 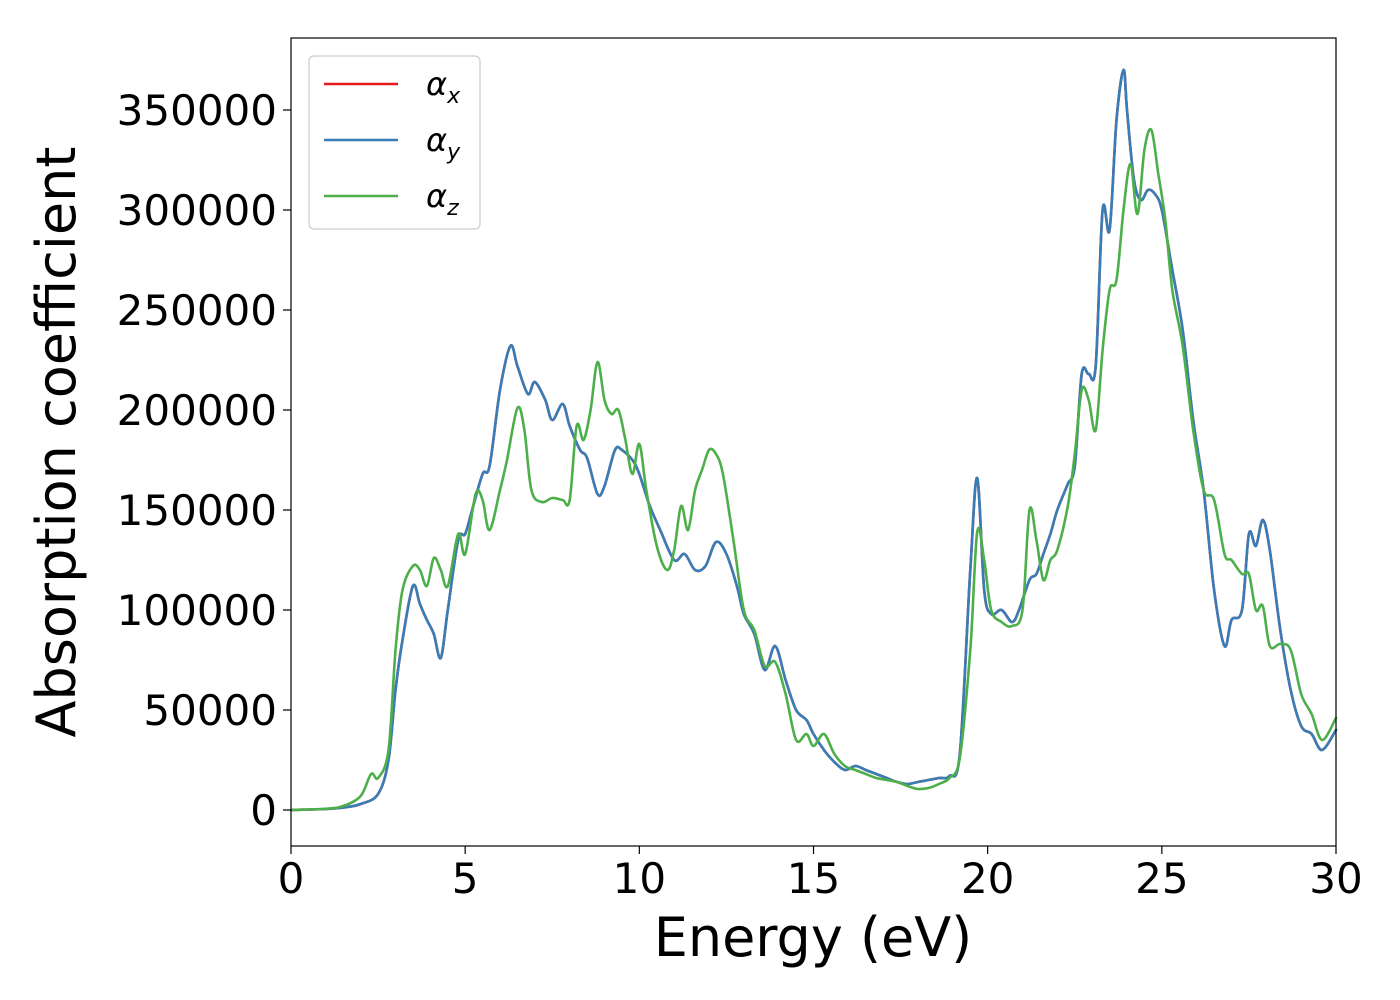 What do you see at coordinates (813, 937) in the screenshot?
I see `x-axis-label: Energy (eV)` at bounding box center [813, 937].